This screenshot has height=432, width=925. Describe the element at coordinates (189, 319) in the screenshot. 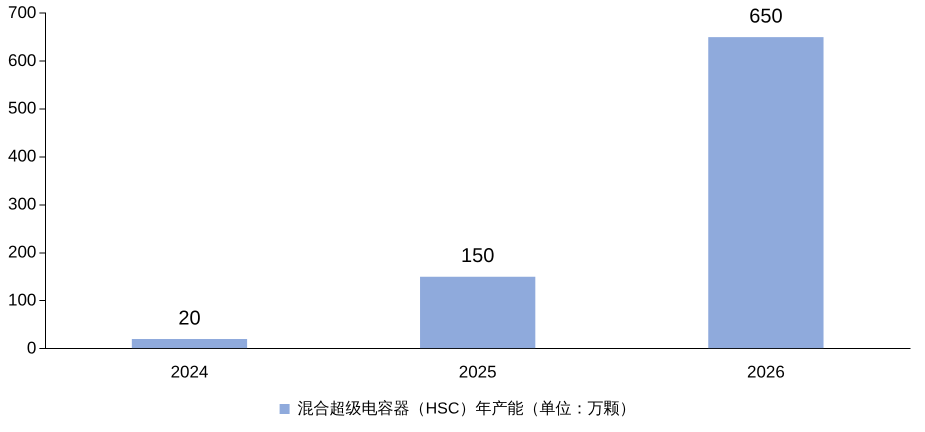

I see `data-label: 20` at that location.